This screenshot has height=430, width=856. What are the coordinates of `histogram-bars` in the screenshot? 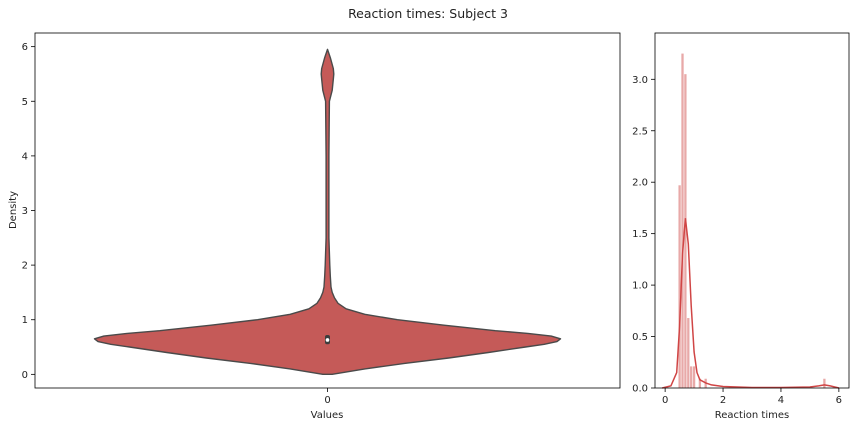 It's located at (752, 220).